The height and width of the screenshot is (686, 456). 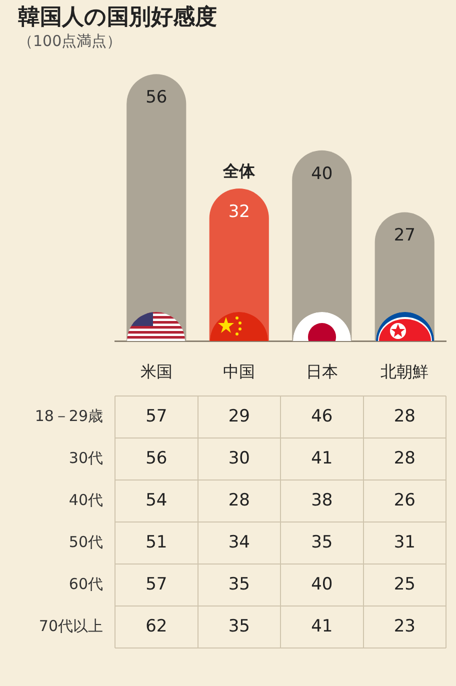 I want to click on y-tick-label: 40代, so click(x=85, y=500).